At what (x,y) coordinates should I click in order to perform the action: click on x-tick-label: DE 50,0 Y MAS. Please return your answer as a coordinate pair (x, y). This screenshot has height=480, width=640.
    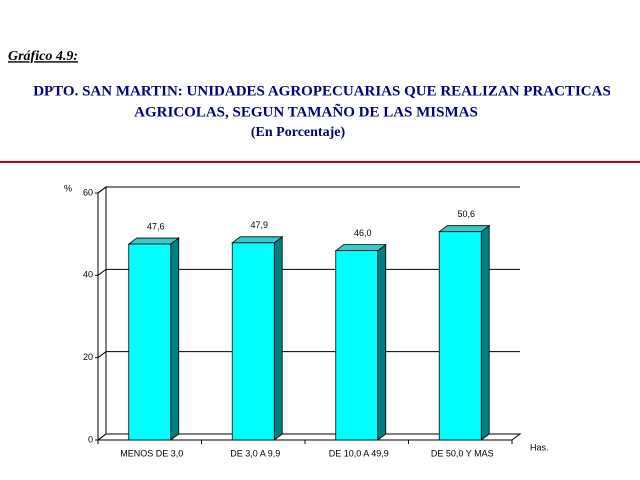
    Looking at the image, I should click on (462, 453).